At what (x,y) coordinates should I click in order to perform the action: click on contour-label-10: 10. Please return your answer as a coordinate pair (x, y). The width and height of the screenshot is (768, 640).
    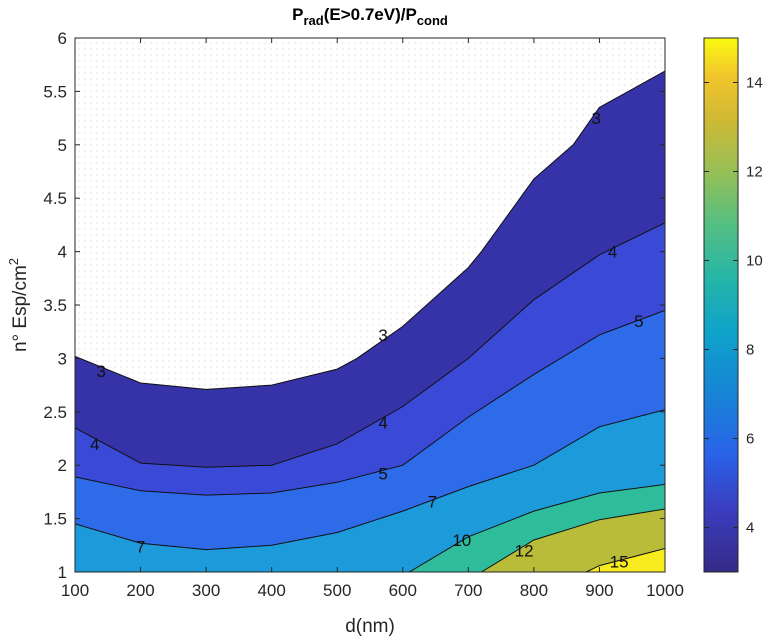
    Looking at the image, I should click on (461, 540).